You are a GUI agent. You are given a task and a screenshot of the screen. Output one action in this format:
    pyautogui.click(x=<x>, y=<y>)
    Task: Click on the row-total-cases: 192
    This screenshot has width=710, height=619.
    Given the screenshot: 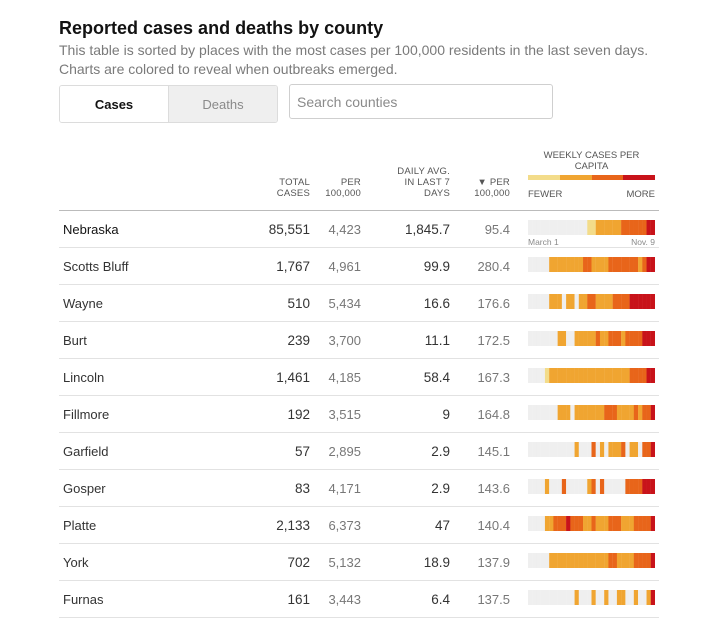 What is the action you would take?
    pyautogui.click(x=298, y=414)
    